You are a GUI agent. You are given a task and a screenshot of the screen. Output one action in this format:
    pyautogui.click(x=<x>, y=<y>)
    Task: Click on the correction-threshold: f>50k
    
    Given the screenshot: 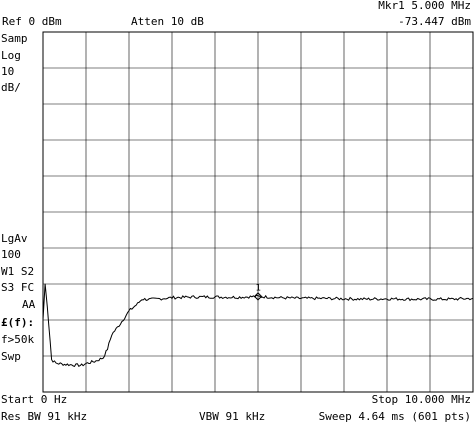 What is the action you would take?
    pyautogui.click(x=18, y=339)
    